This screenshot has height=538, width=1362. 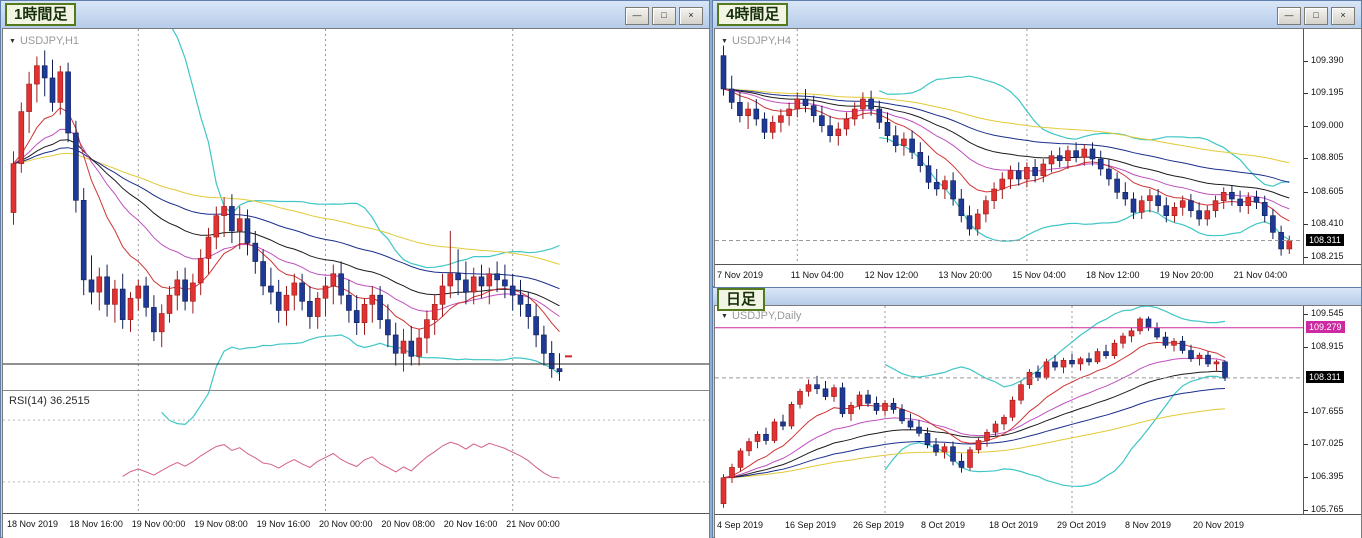 I want to click on time-axis-label: 20 Nov 16:00, so click(x=470, y=524).